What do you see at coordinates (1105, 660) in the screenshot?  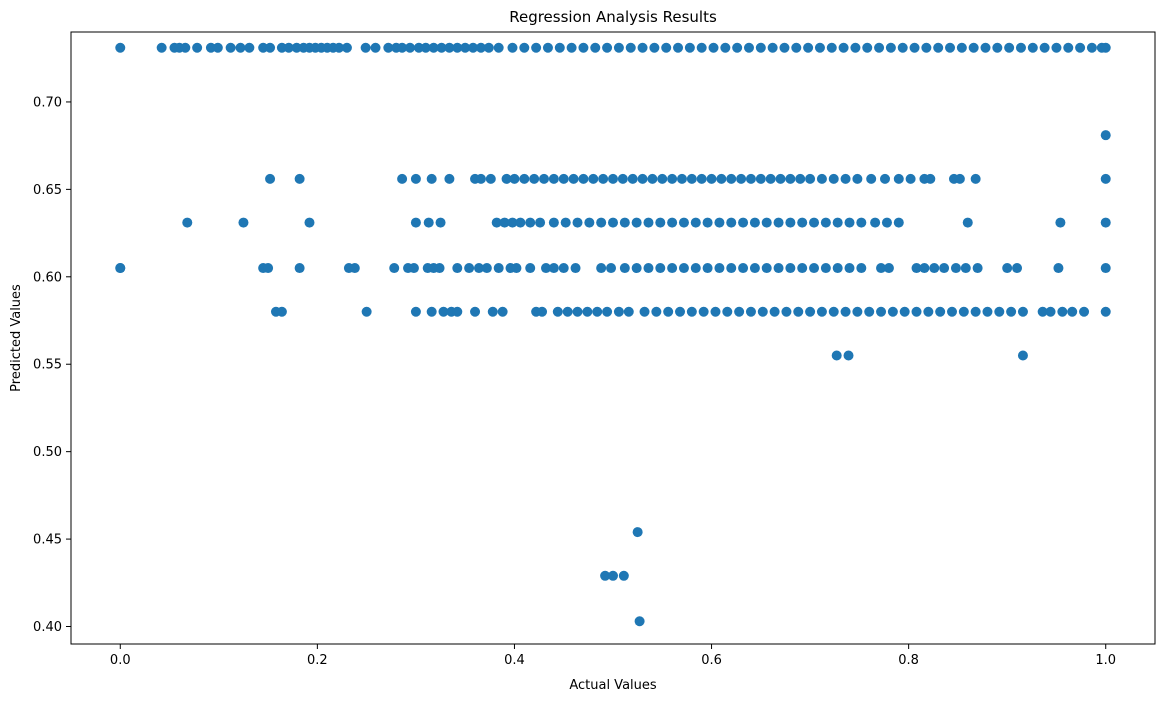 I see `x-tick-label: 1.0` at bounding box center [1105, 660].